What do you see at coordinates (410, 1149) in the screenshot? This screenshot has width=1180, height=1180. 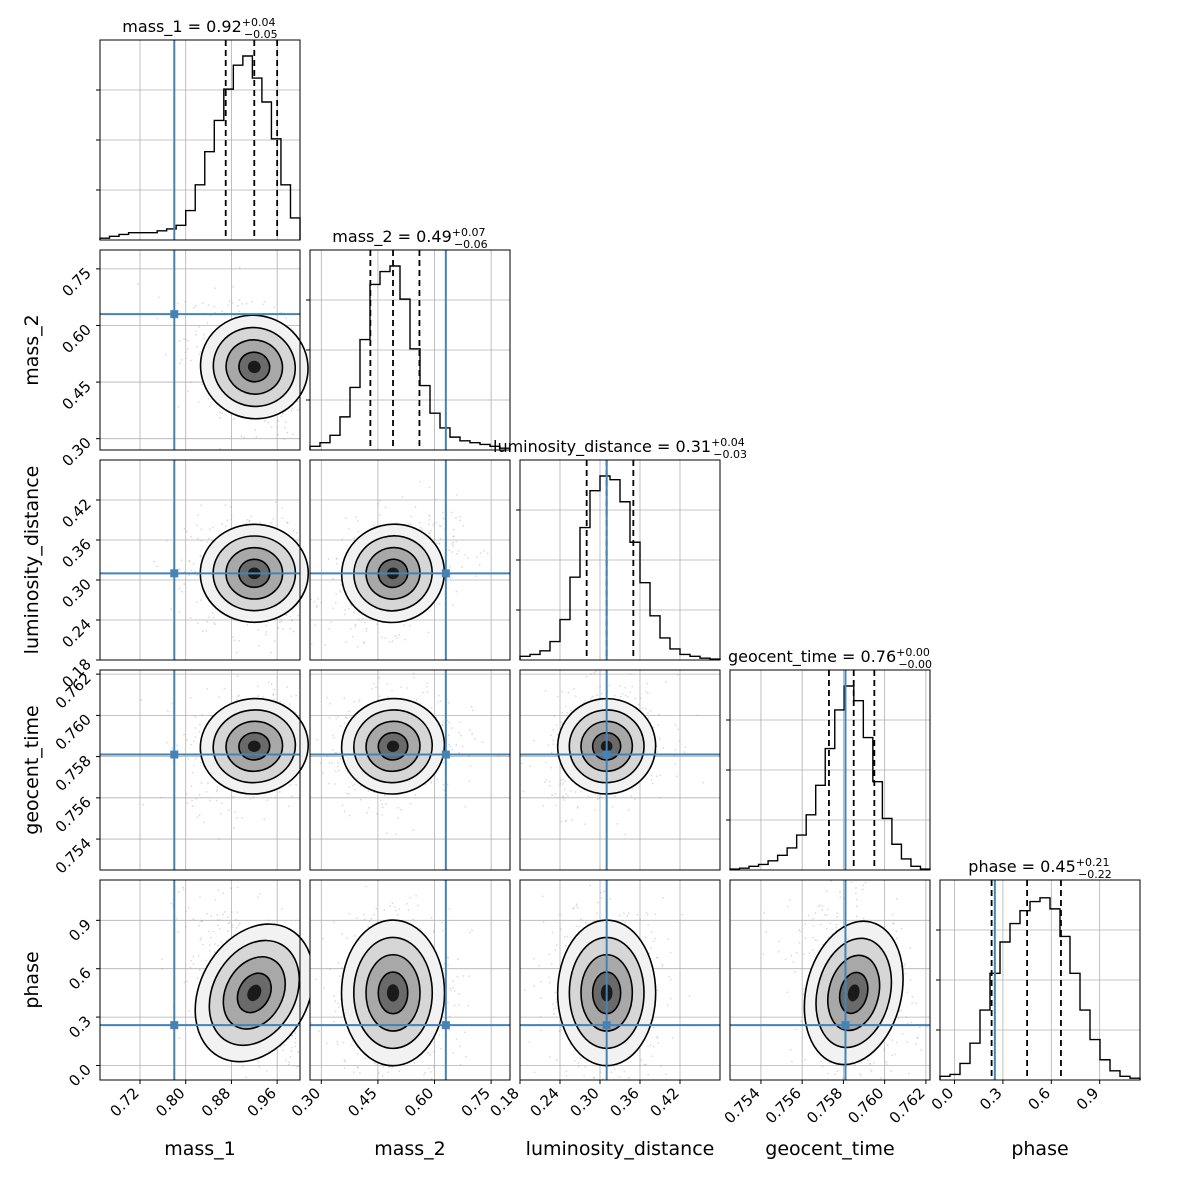 I see `x-axis-label: mass_2` at bounding box center [410, 1149].